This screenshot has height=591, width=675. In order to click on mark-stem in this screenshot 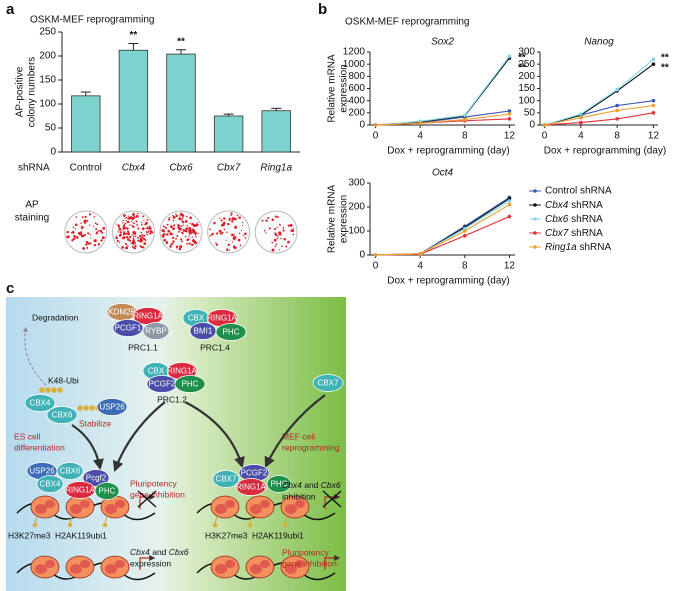, I will do `click(251, 520)`.